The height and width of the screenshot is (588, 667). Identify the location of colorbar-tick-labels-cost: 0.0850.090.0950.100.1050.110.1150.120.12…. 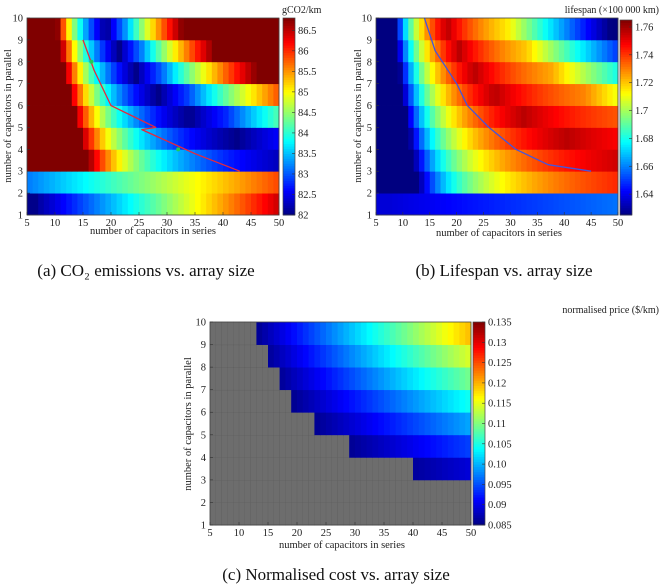
(497, 425).